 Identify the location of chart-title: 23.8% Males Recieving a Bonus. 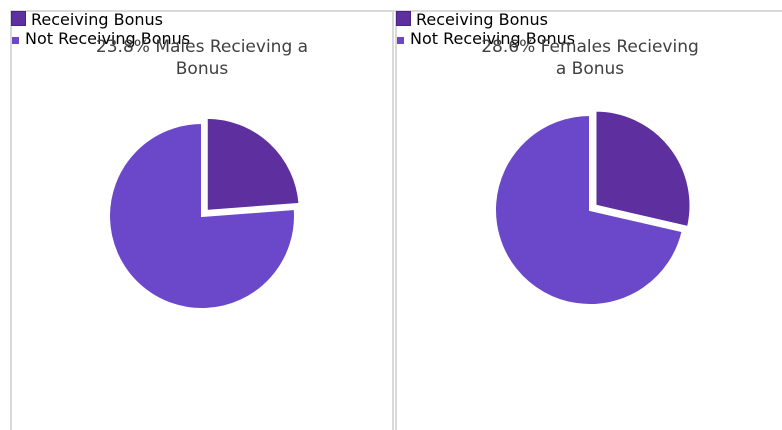
(202, 58).